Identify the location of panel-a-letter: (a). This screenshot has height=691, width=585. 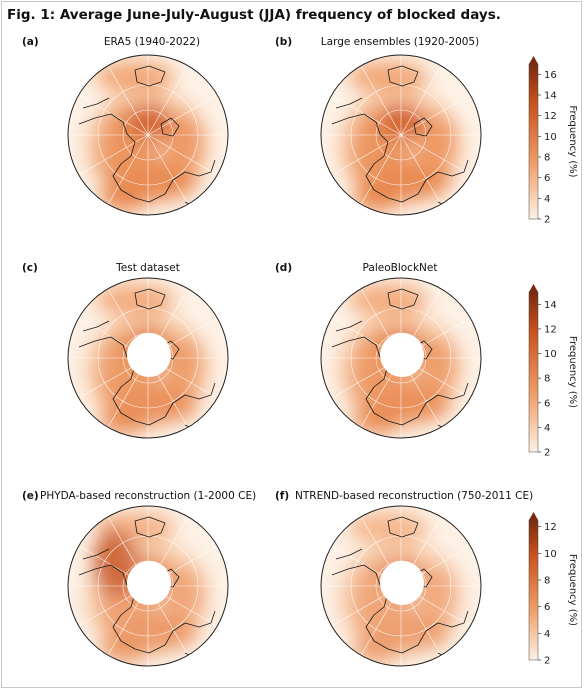
(30, 42).